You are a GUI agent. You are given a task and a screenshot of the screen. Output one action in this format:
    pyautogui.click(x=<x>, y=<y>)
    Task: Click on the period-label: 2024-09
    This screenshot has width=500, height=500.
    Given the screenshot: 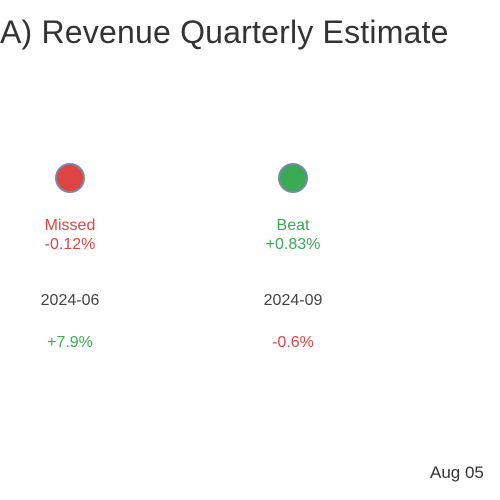 What is the action you would take?
    pyautogui.click(x=293, y=300)
    